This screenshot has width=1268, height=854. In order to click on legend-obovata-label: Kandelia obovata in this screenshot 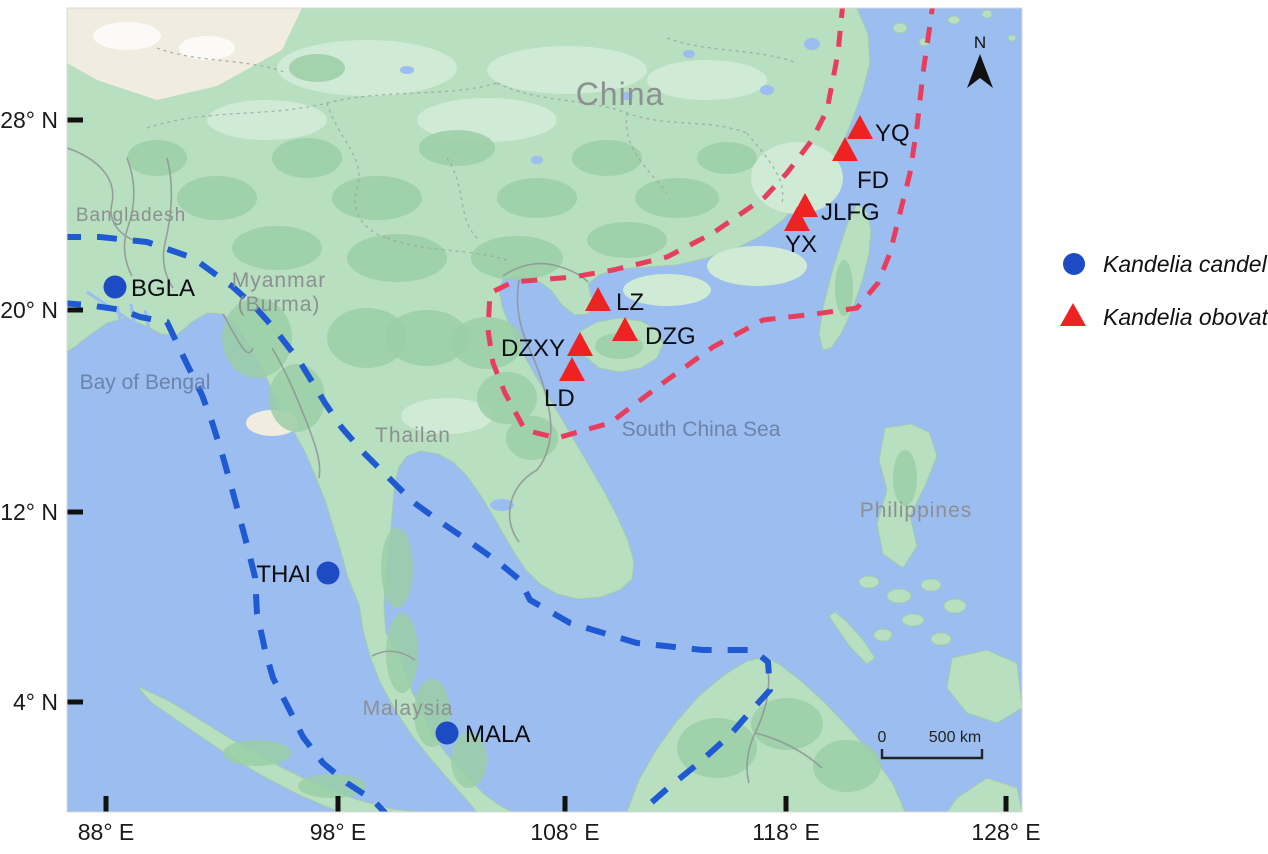, I will do `click(1185, 317)`.